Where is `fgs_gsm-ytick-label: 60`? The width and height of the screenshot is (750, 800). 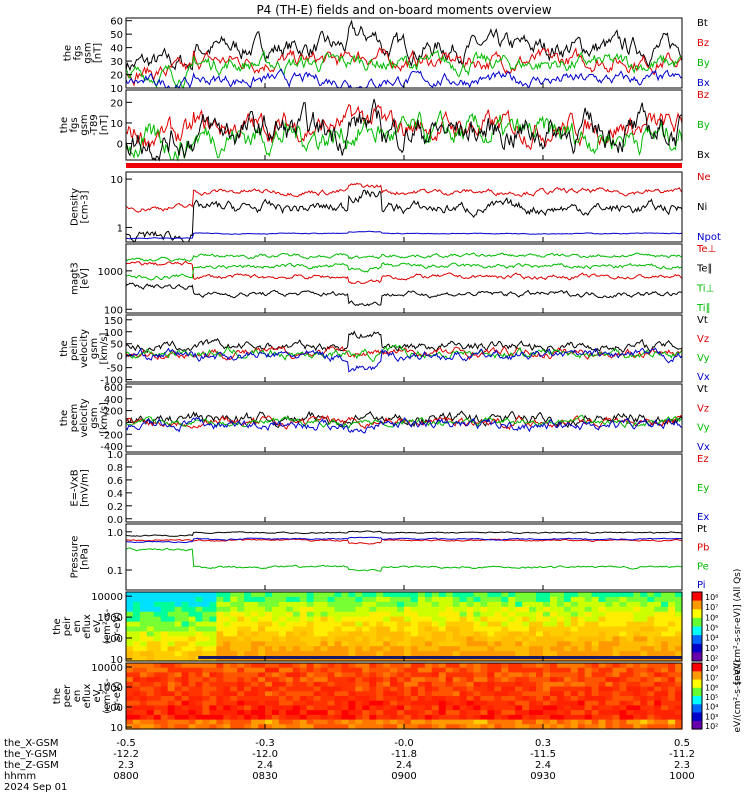
fgs_gsm-ytick-label: 60 is located at coordinates (116, 22).